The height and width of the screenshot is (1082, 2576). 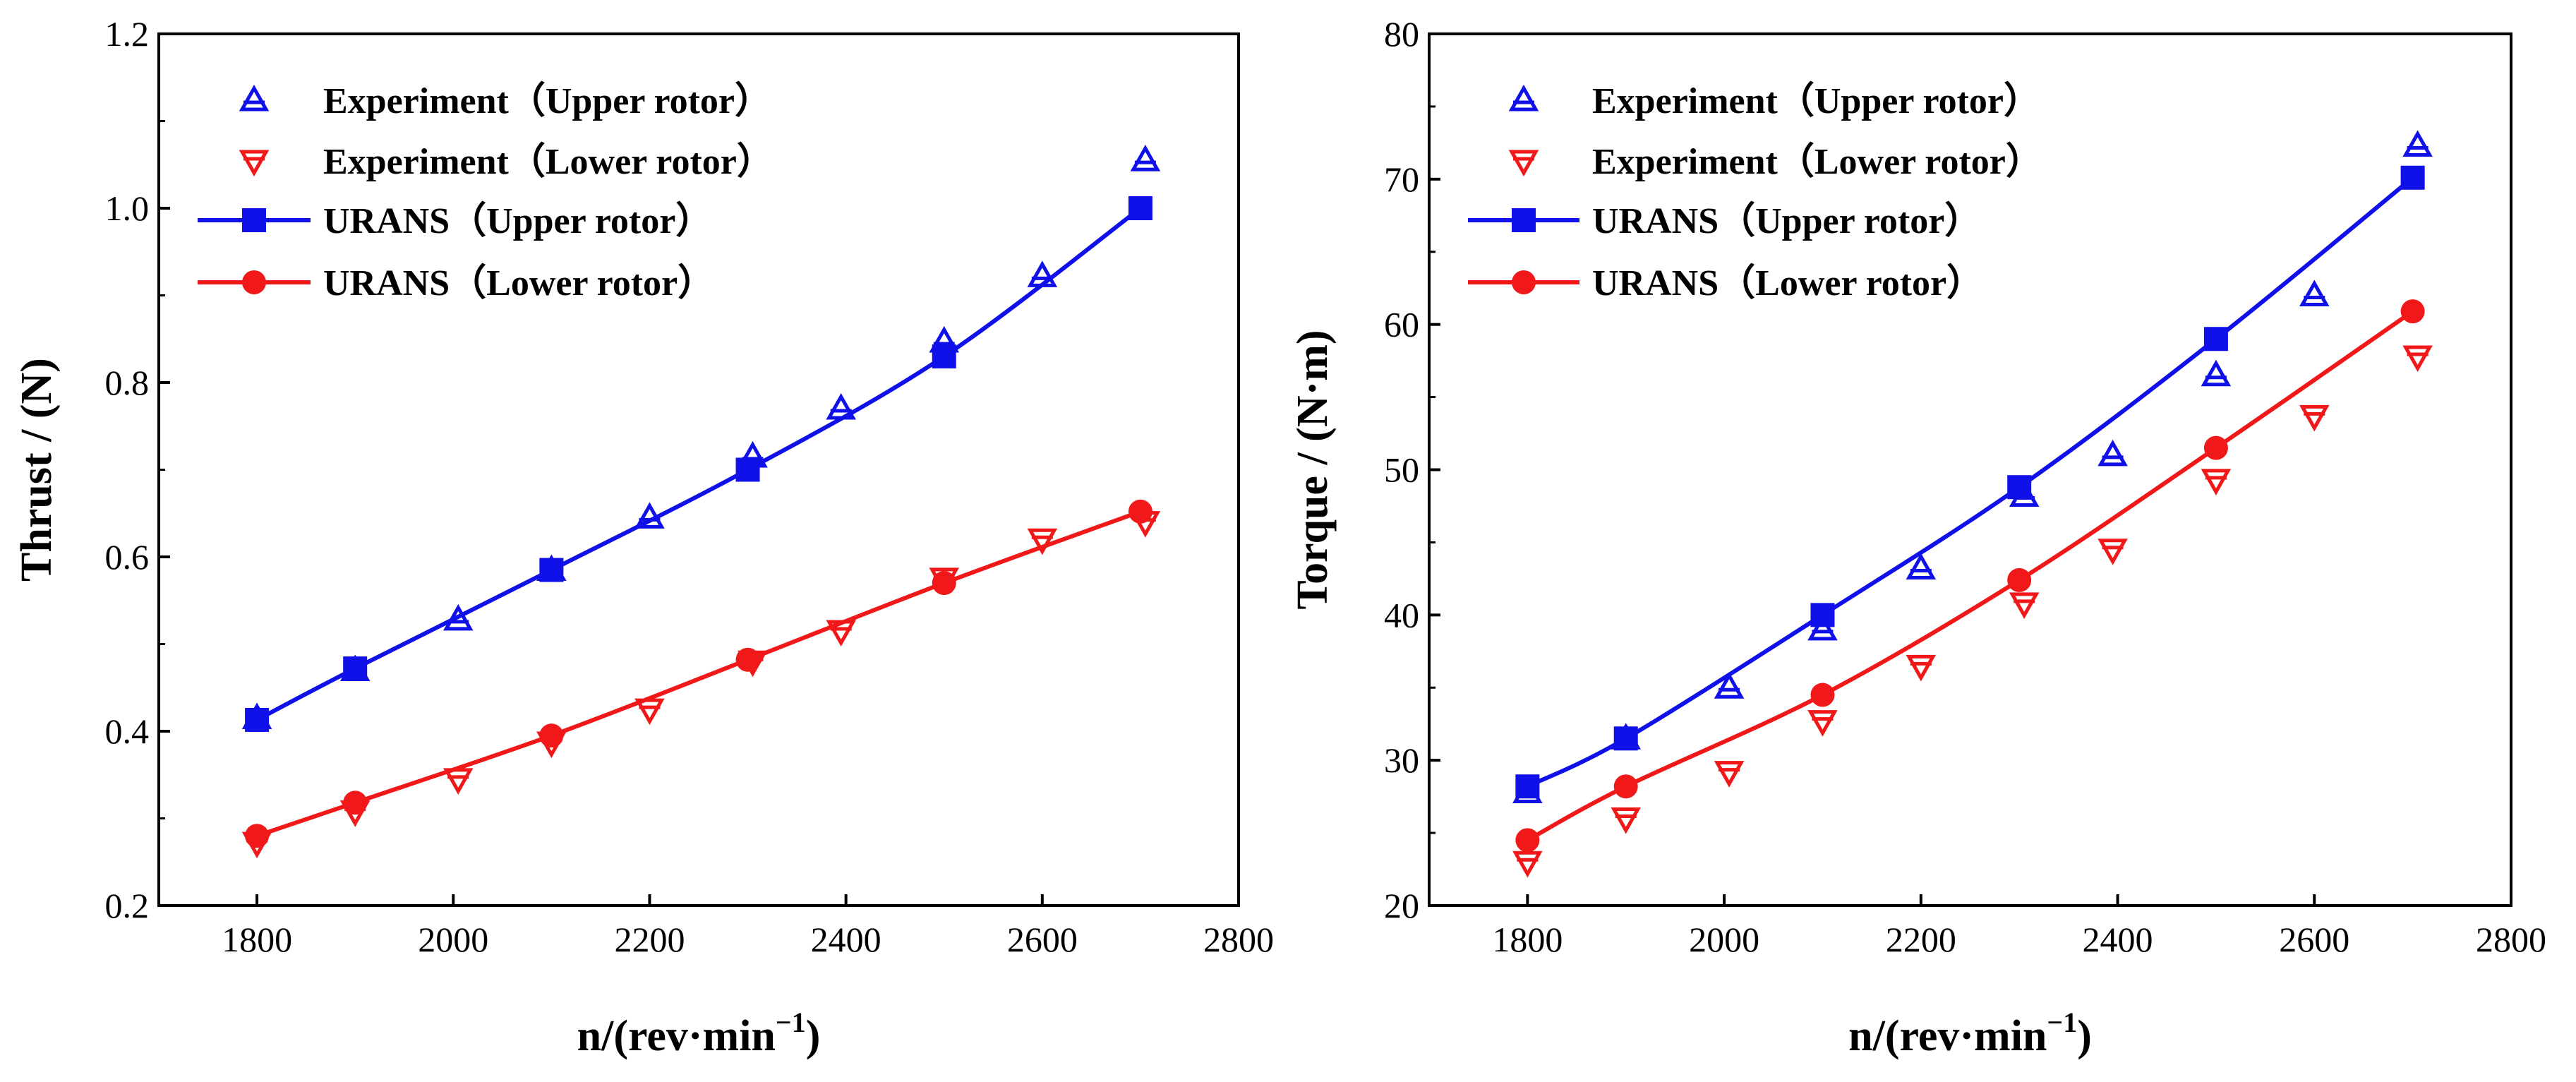 What do you see at coordinates (1401, 615) in the screenshot?
I see `torque-y-tick-label: 40` at bounding box center [1401, 615].